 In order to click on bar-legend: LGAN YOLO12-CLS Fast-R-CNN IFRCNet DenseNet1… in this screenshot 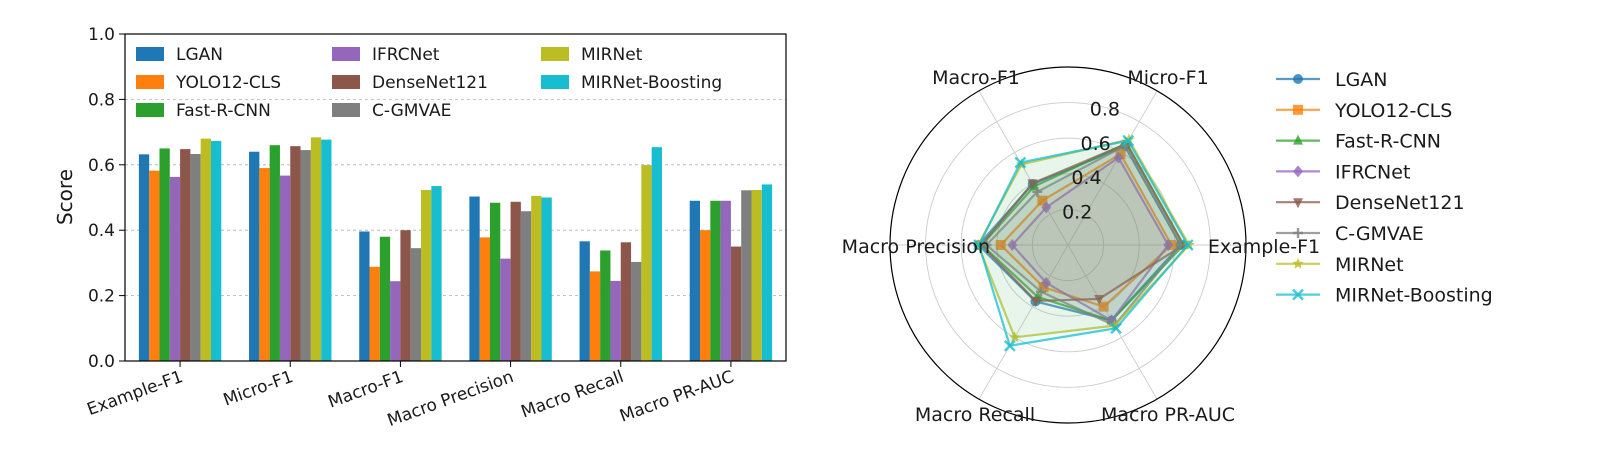, I will do `click(429, 83)`.